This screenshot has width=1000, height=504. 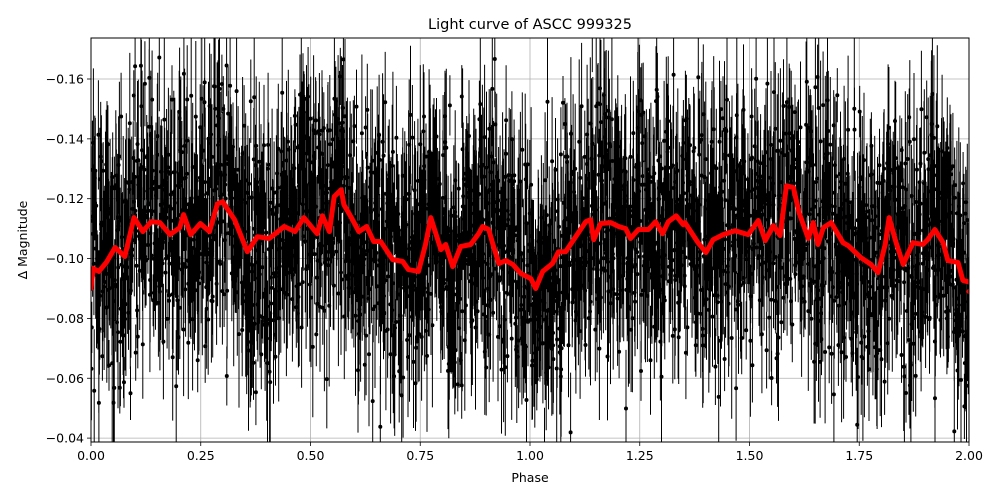 What do you see at coordinates (65, 438) in the screenshot?
I see `y-tick-label: −0.04` at bounding box center [65, 438].